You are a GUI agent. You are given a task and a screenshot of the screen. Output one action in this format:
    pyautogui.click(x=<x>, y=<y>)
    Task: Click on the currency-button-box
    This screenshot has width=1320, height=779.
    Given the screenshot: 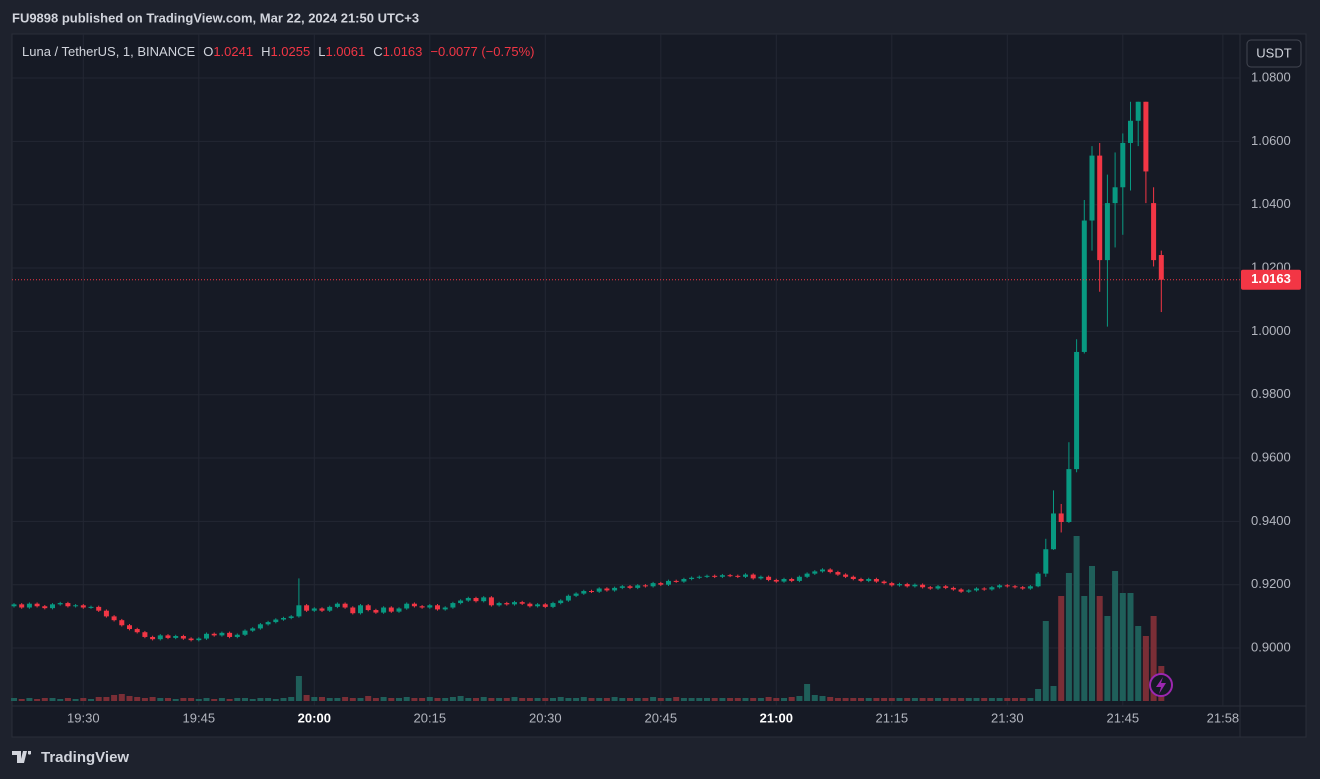 What is the action you would take?
    pyautogui.click(x=1274, y=53)
    